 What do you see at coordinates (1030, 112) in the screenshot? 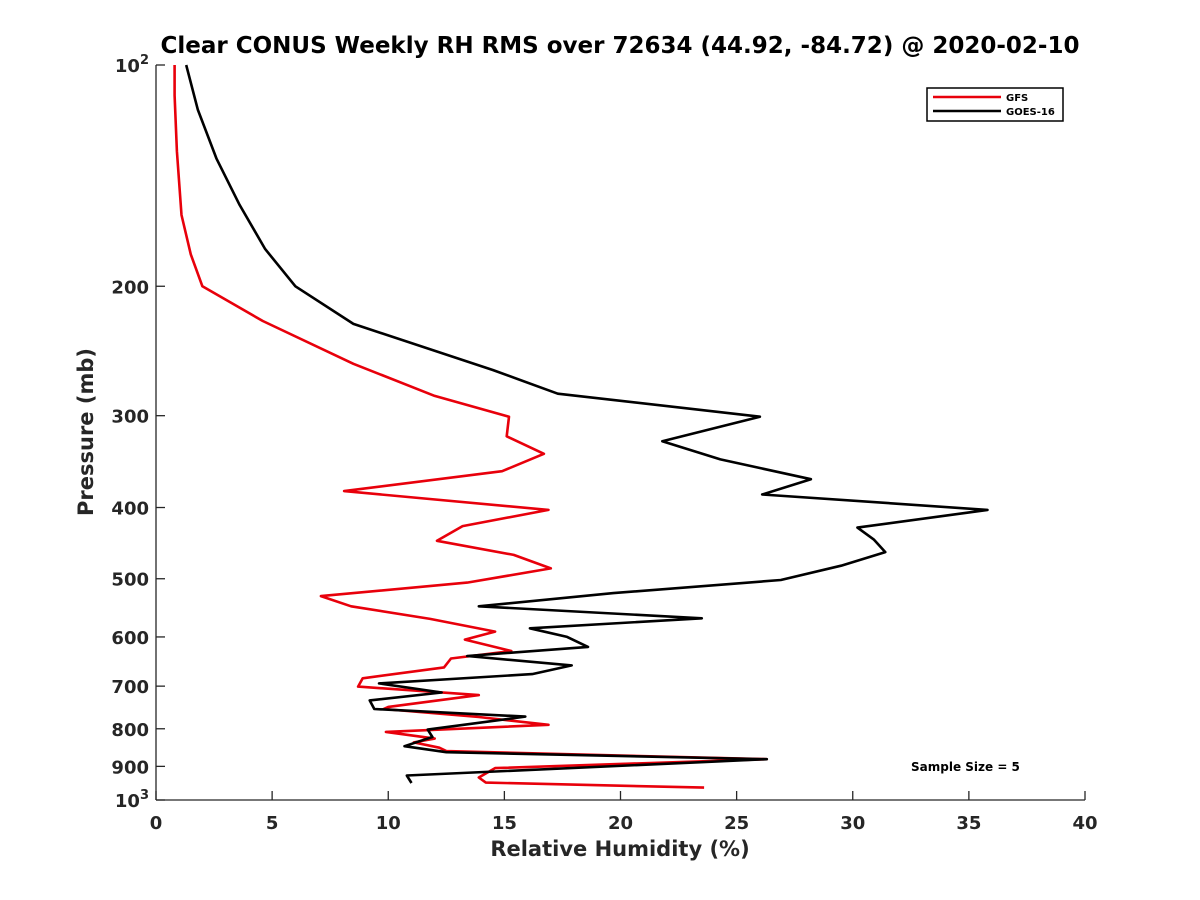
I see `legend-goes16-label: GOES-16` at bounding box center [1030, 112].